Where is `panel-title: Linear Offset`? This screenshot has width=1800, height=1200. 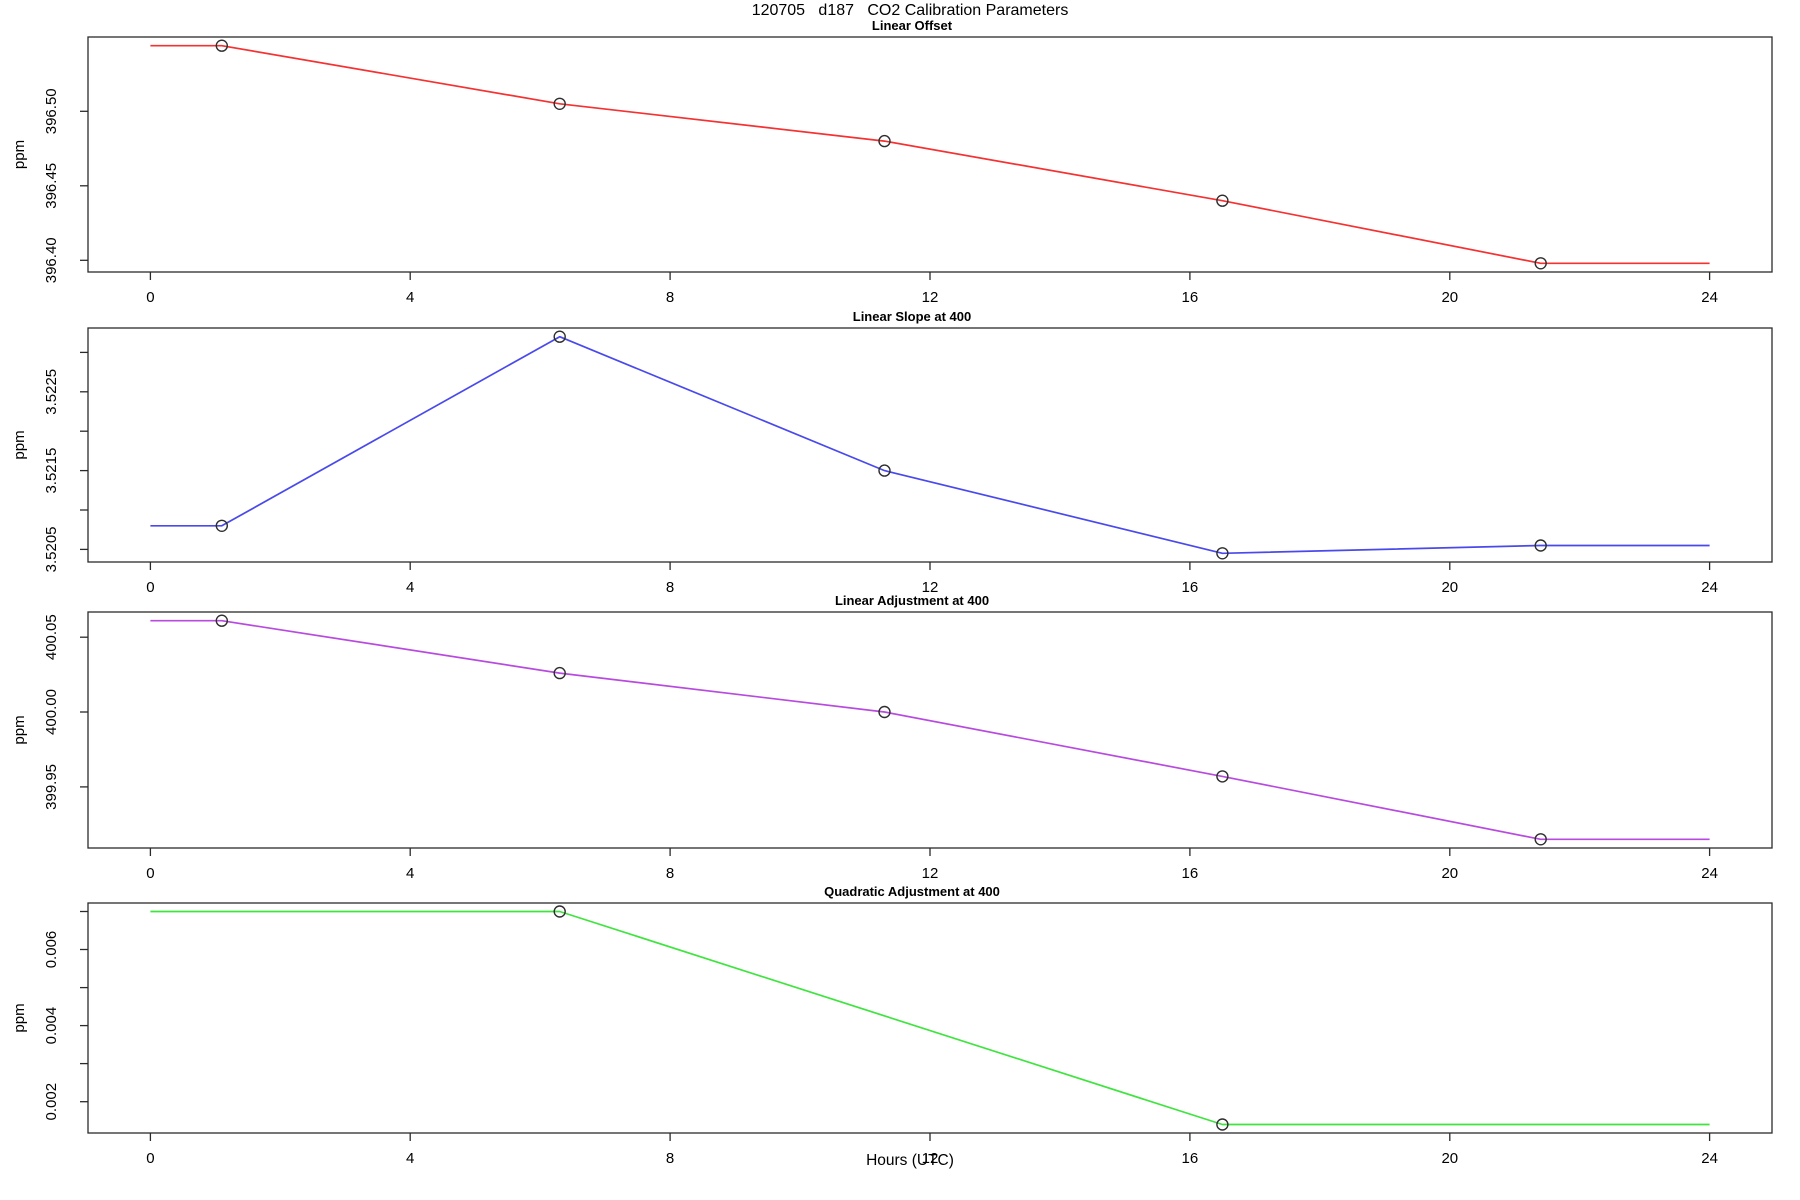 panel-title: Linear Offset is located at coordinates (912, 25).